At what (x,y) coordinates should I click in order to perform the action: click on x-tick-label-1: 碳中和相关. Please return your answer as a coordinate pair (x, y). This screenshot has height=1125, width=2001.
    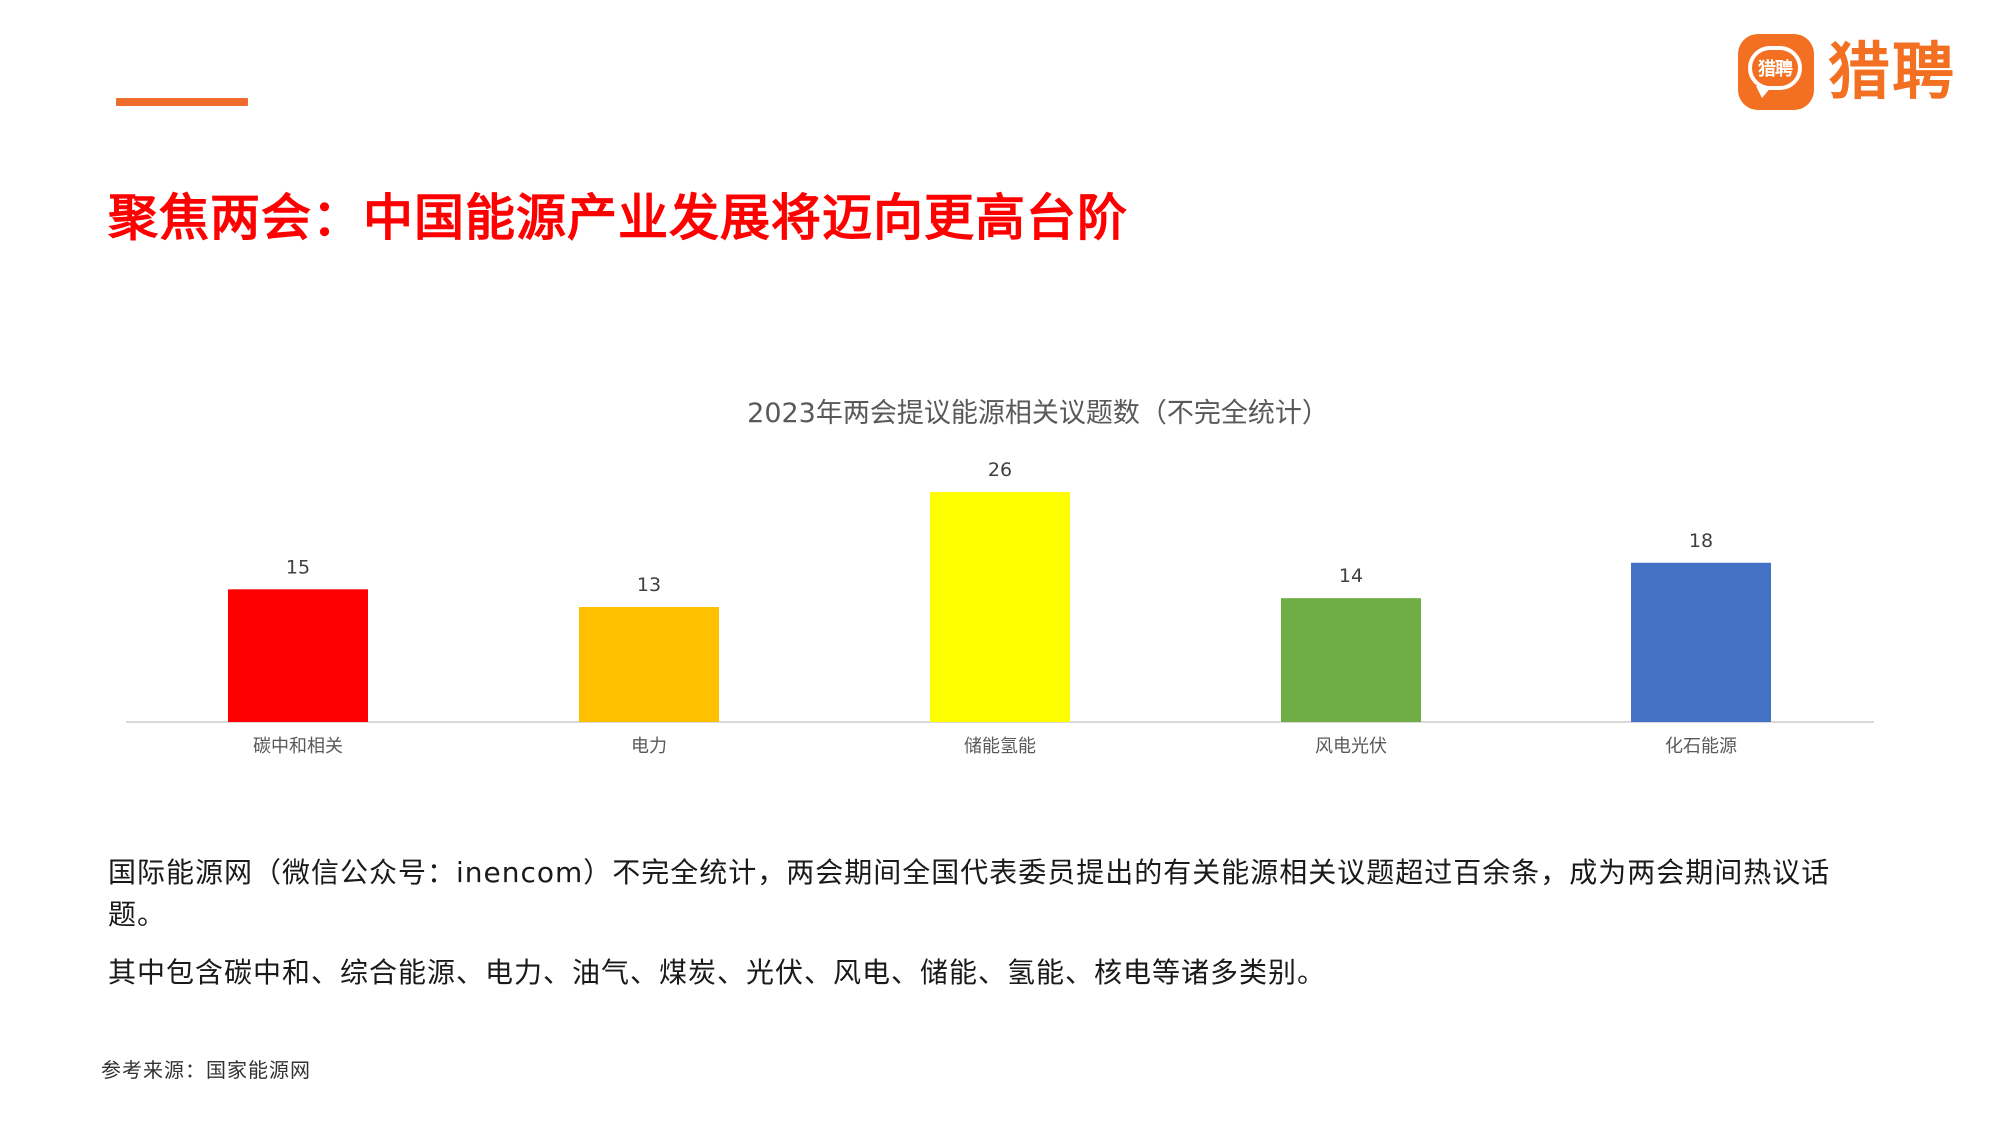
    Looking at the image, I should click on (298, 746).